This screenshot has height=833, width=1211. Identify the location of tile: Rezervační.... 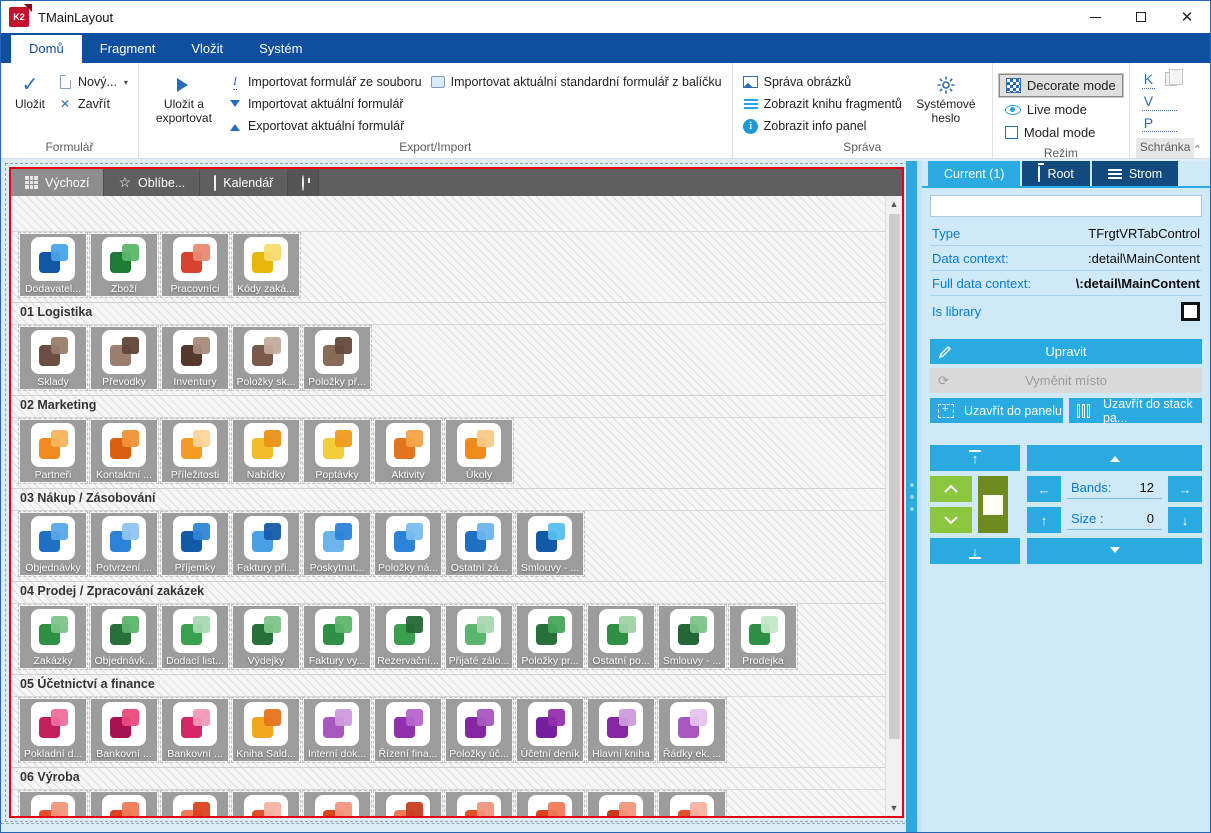
(408, 637).